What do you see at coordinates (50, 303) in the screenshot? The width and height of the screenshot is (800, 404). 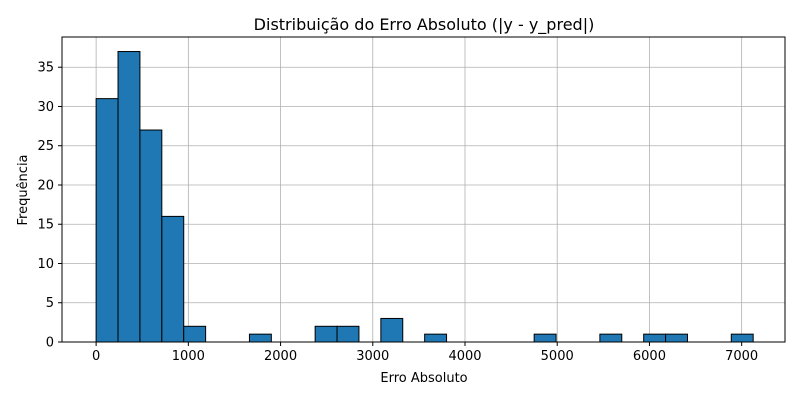 I see `y-tick-label: 5` at bounding box center [50, 303].